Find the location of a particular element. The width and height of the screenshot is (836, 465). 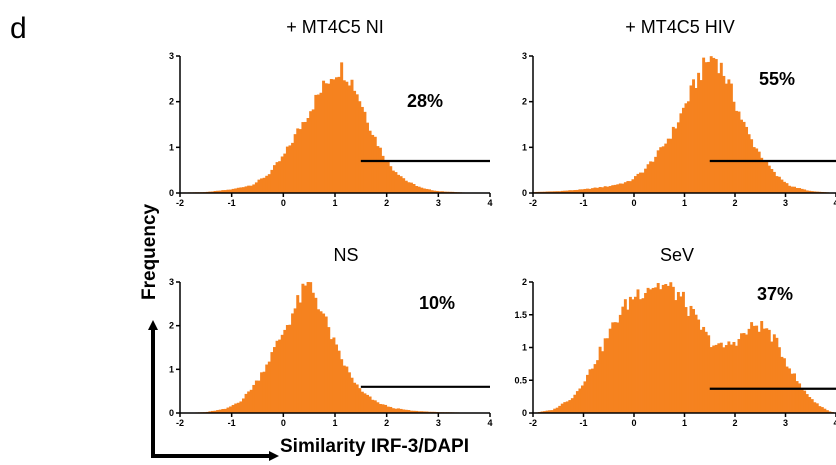

x-tick-label: 1 is located at coordinates (334, 203).